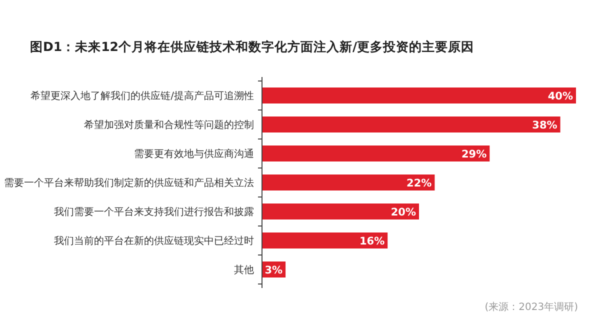  What do you see at coordinates (129, 183) in the screenshot?
I see `y-tick-label: 需要一个平台来帮助我们制定新的供应链和产品相关立法` at bounding box center [129, 183].